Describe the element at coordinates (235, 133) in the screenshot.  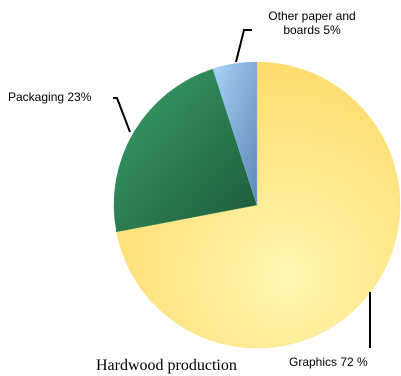
I see `pie-slice` at that location.